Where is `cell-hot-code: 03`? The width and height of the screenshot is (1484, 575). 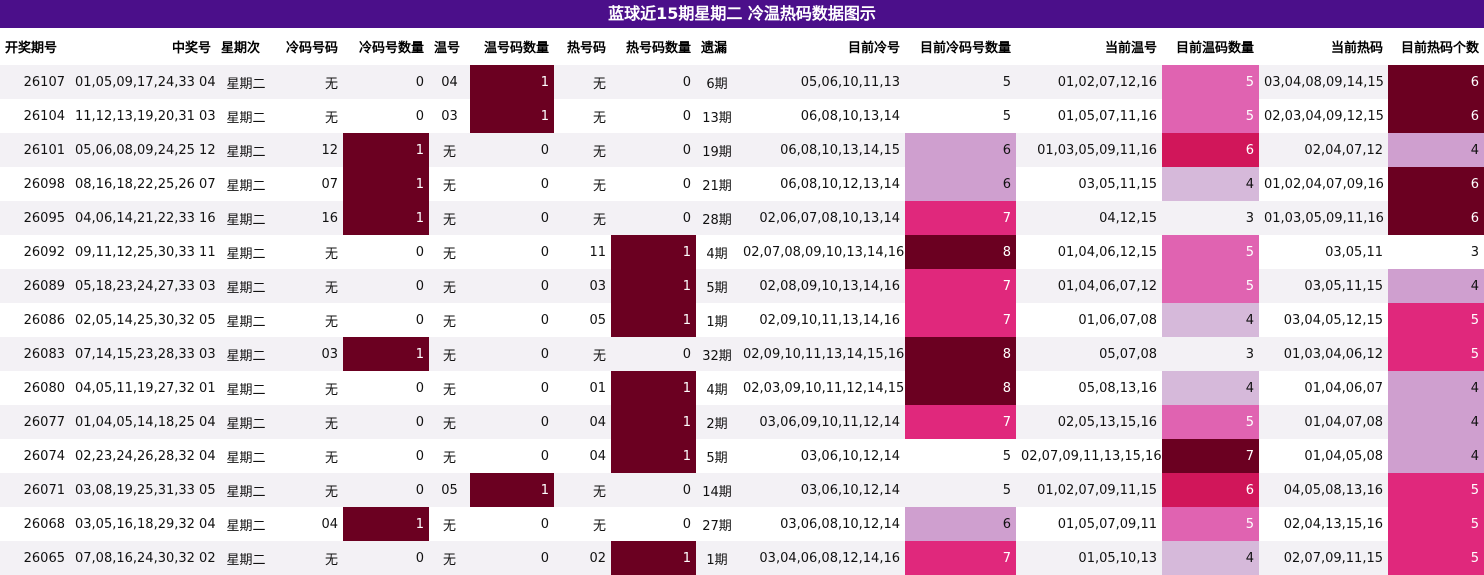 cell-hot-code: 03 is located at coordinates (582, 286).